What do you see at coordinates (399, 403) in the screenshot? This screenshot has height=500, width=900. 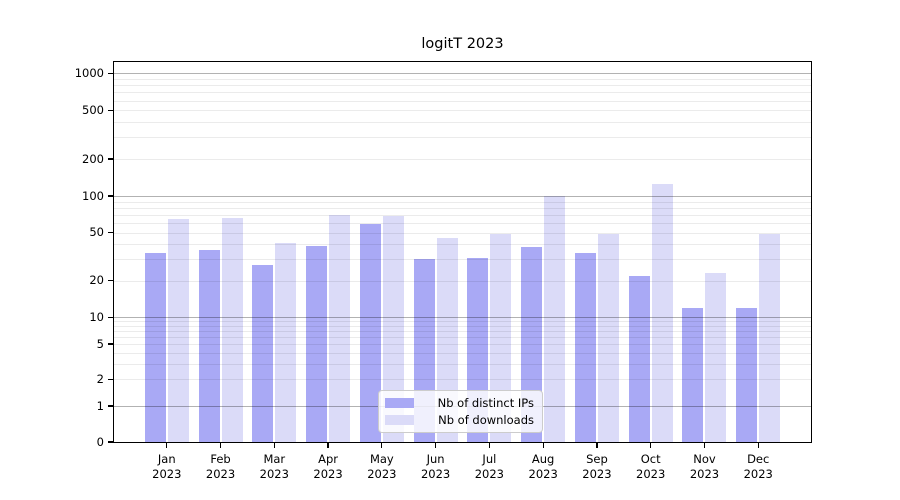 I see `legend-swatch-distinct-ips` at bounding box center [399, 403].